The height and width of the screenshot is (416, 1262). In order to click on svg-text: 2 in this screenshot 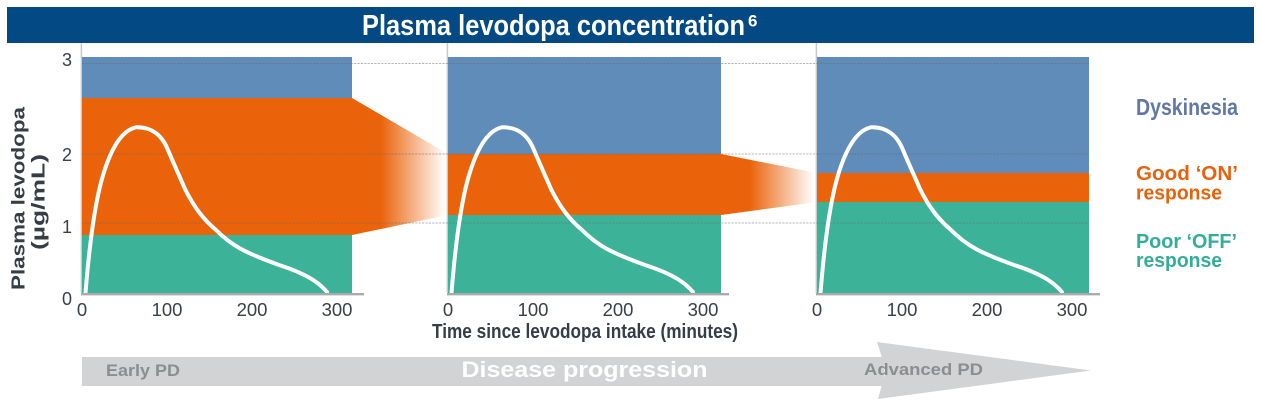, I will do `click(67, 155)`.